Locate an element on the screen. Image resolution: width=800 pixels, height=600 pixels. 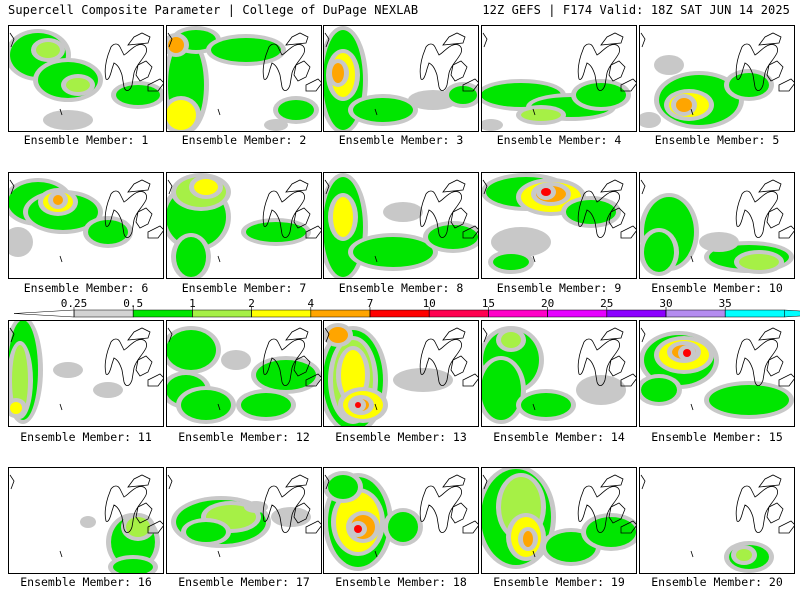
ensemble-member-label: Ensemble Member: 17 is located at coordinates (244, 582).